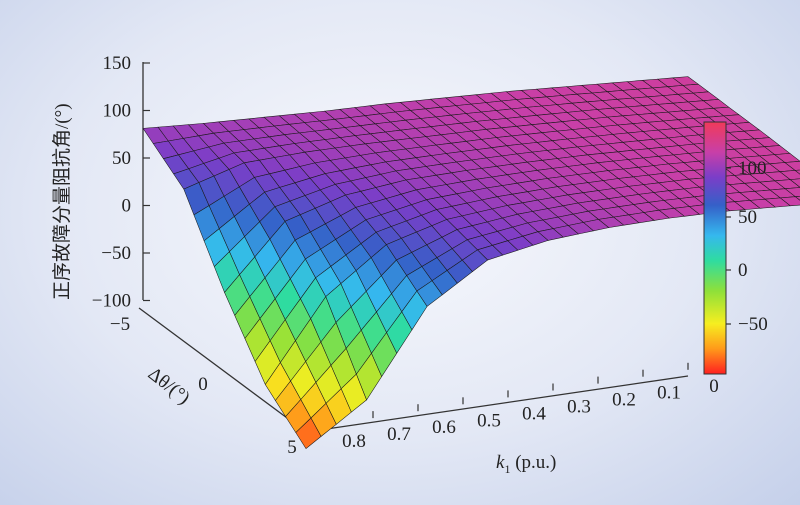 This screenshot has width=800, height=505. I want to click on colorbar: 100 50 0 −50, so click(735, 248).